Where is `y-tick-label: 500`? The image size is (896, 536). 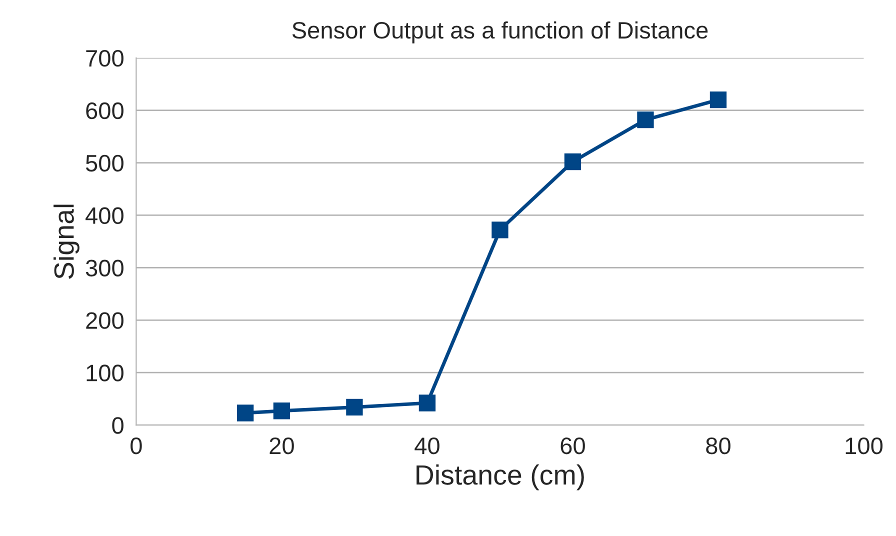
y-tick-label: 500 is located at coordinates (105, 163).